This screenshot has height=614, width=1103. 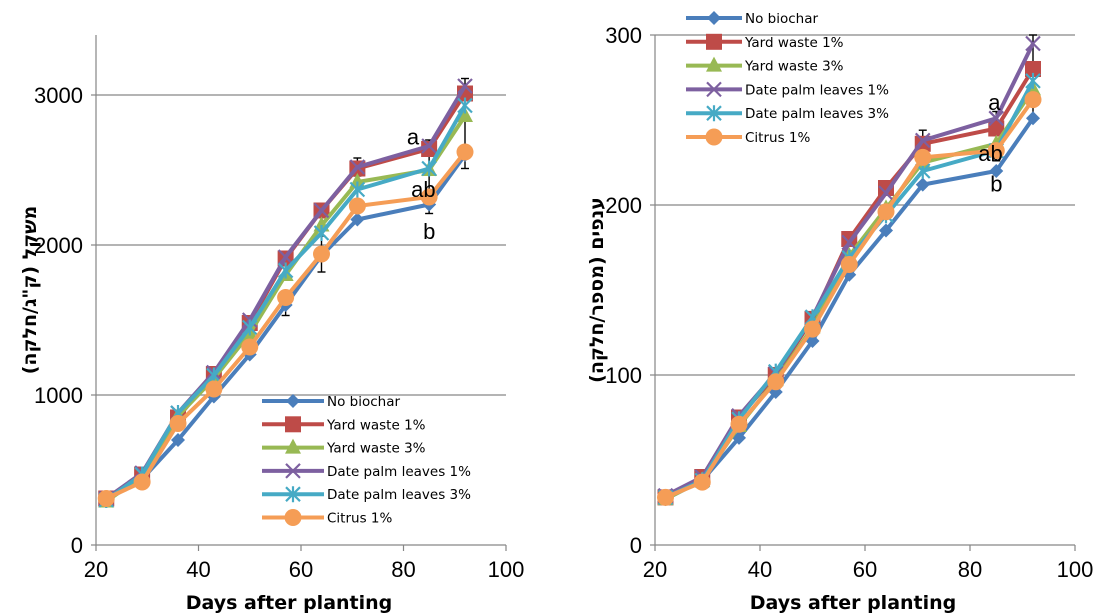 I want to click on x-axis-title: Days after planting, so click(x=289, y=603).